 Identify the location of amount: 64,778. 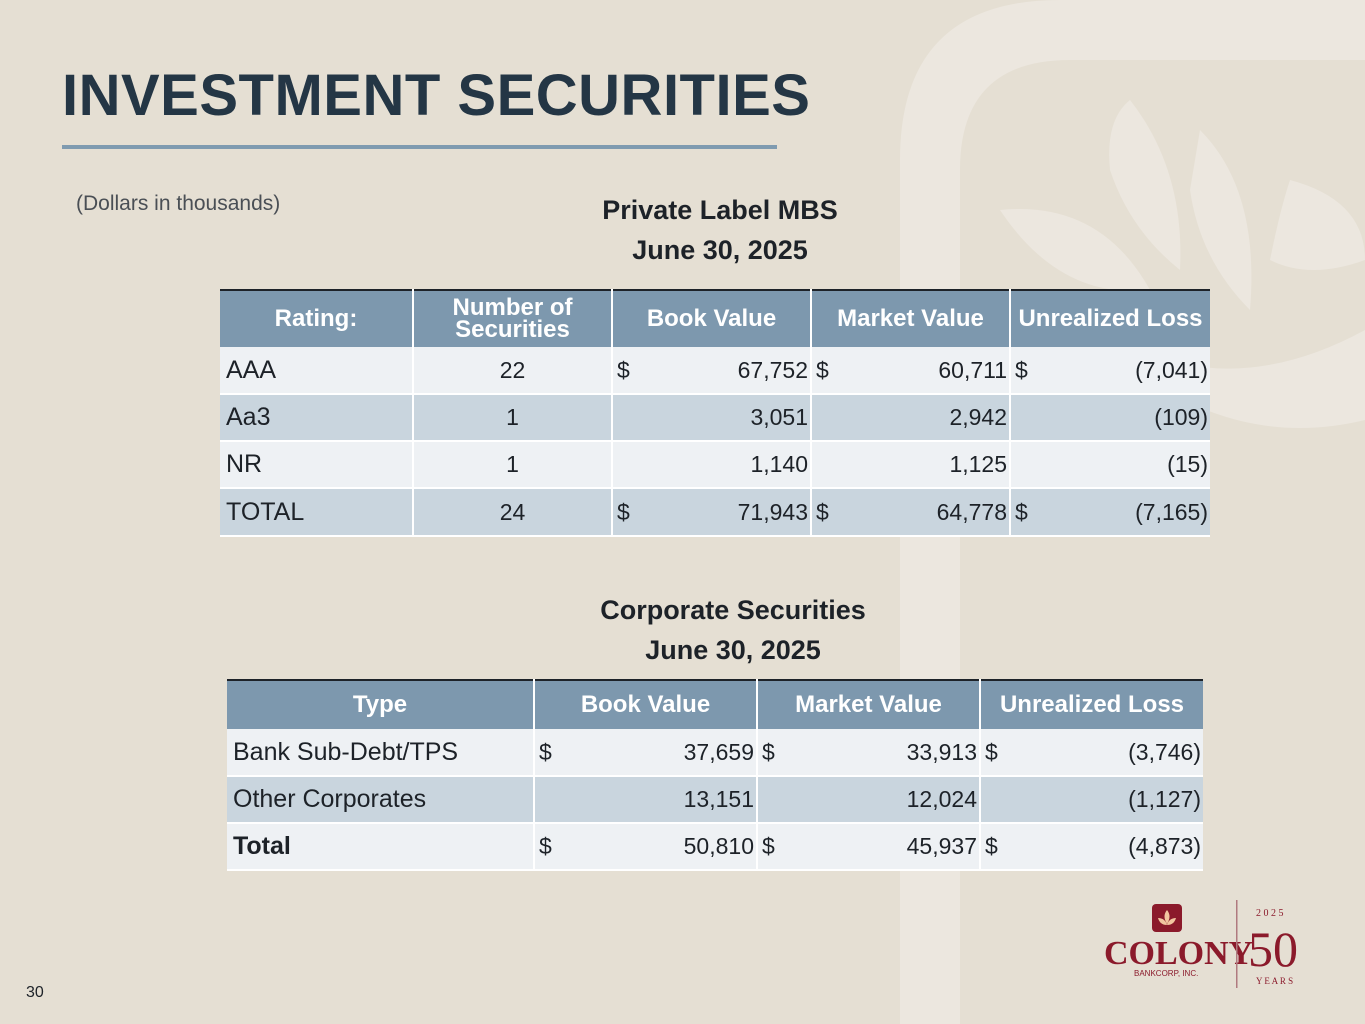
(971, 511).